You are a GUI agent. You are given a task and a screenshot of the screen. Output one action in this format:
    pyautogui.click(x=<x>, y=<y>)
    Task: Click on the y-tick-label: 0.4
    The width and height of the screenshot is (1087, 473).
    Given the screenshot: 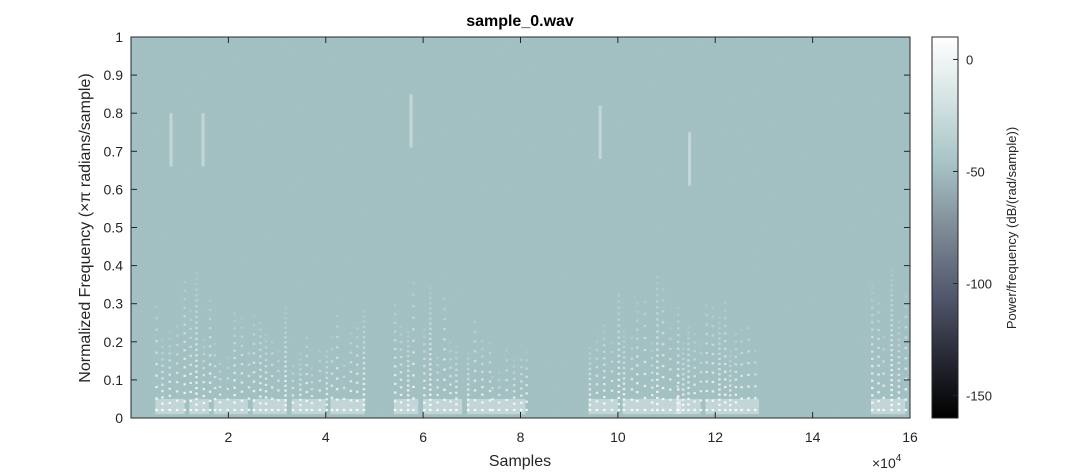 What is the action you would take?
    pyautogui.click(x=114, y=266)
    